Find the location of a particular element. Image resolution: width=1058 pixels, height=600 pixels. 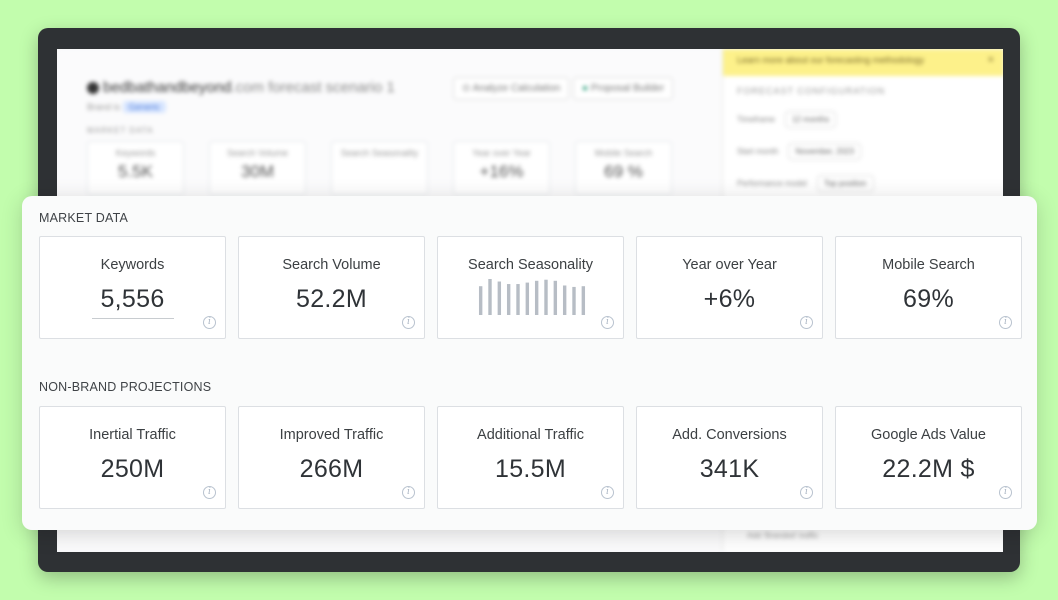

improved-traffic-card: Improved Traffic 266M i is located at coordinates (331, 457).